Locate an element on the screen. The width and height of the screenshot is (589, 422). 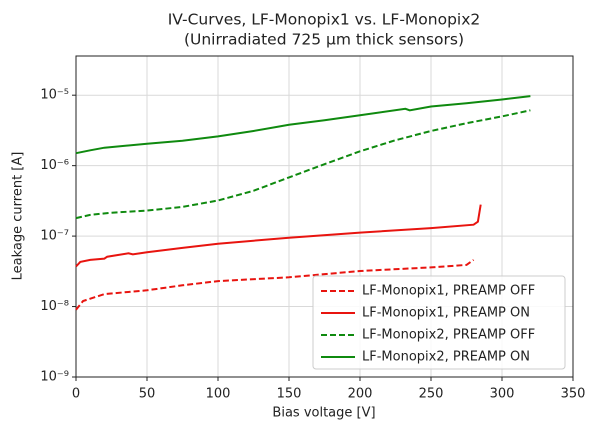
x-tick-label: 300 is located at coordinates (502, 394).